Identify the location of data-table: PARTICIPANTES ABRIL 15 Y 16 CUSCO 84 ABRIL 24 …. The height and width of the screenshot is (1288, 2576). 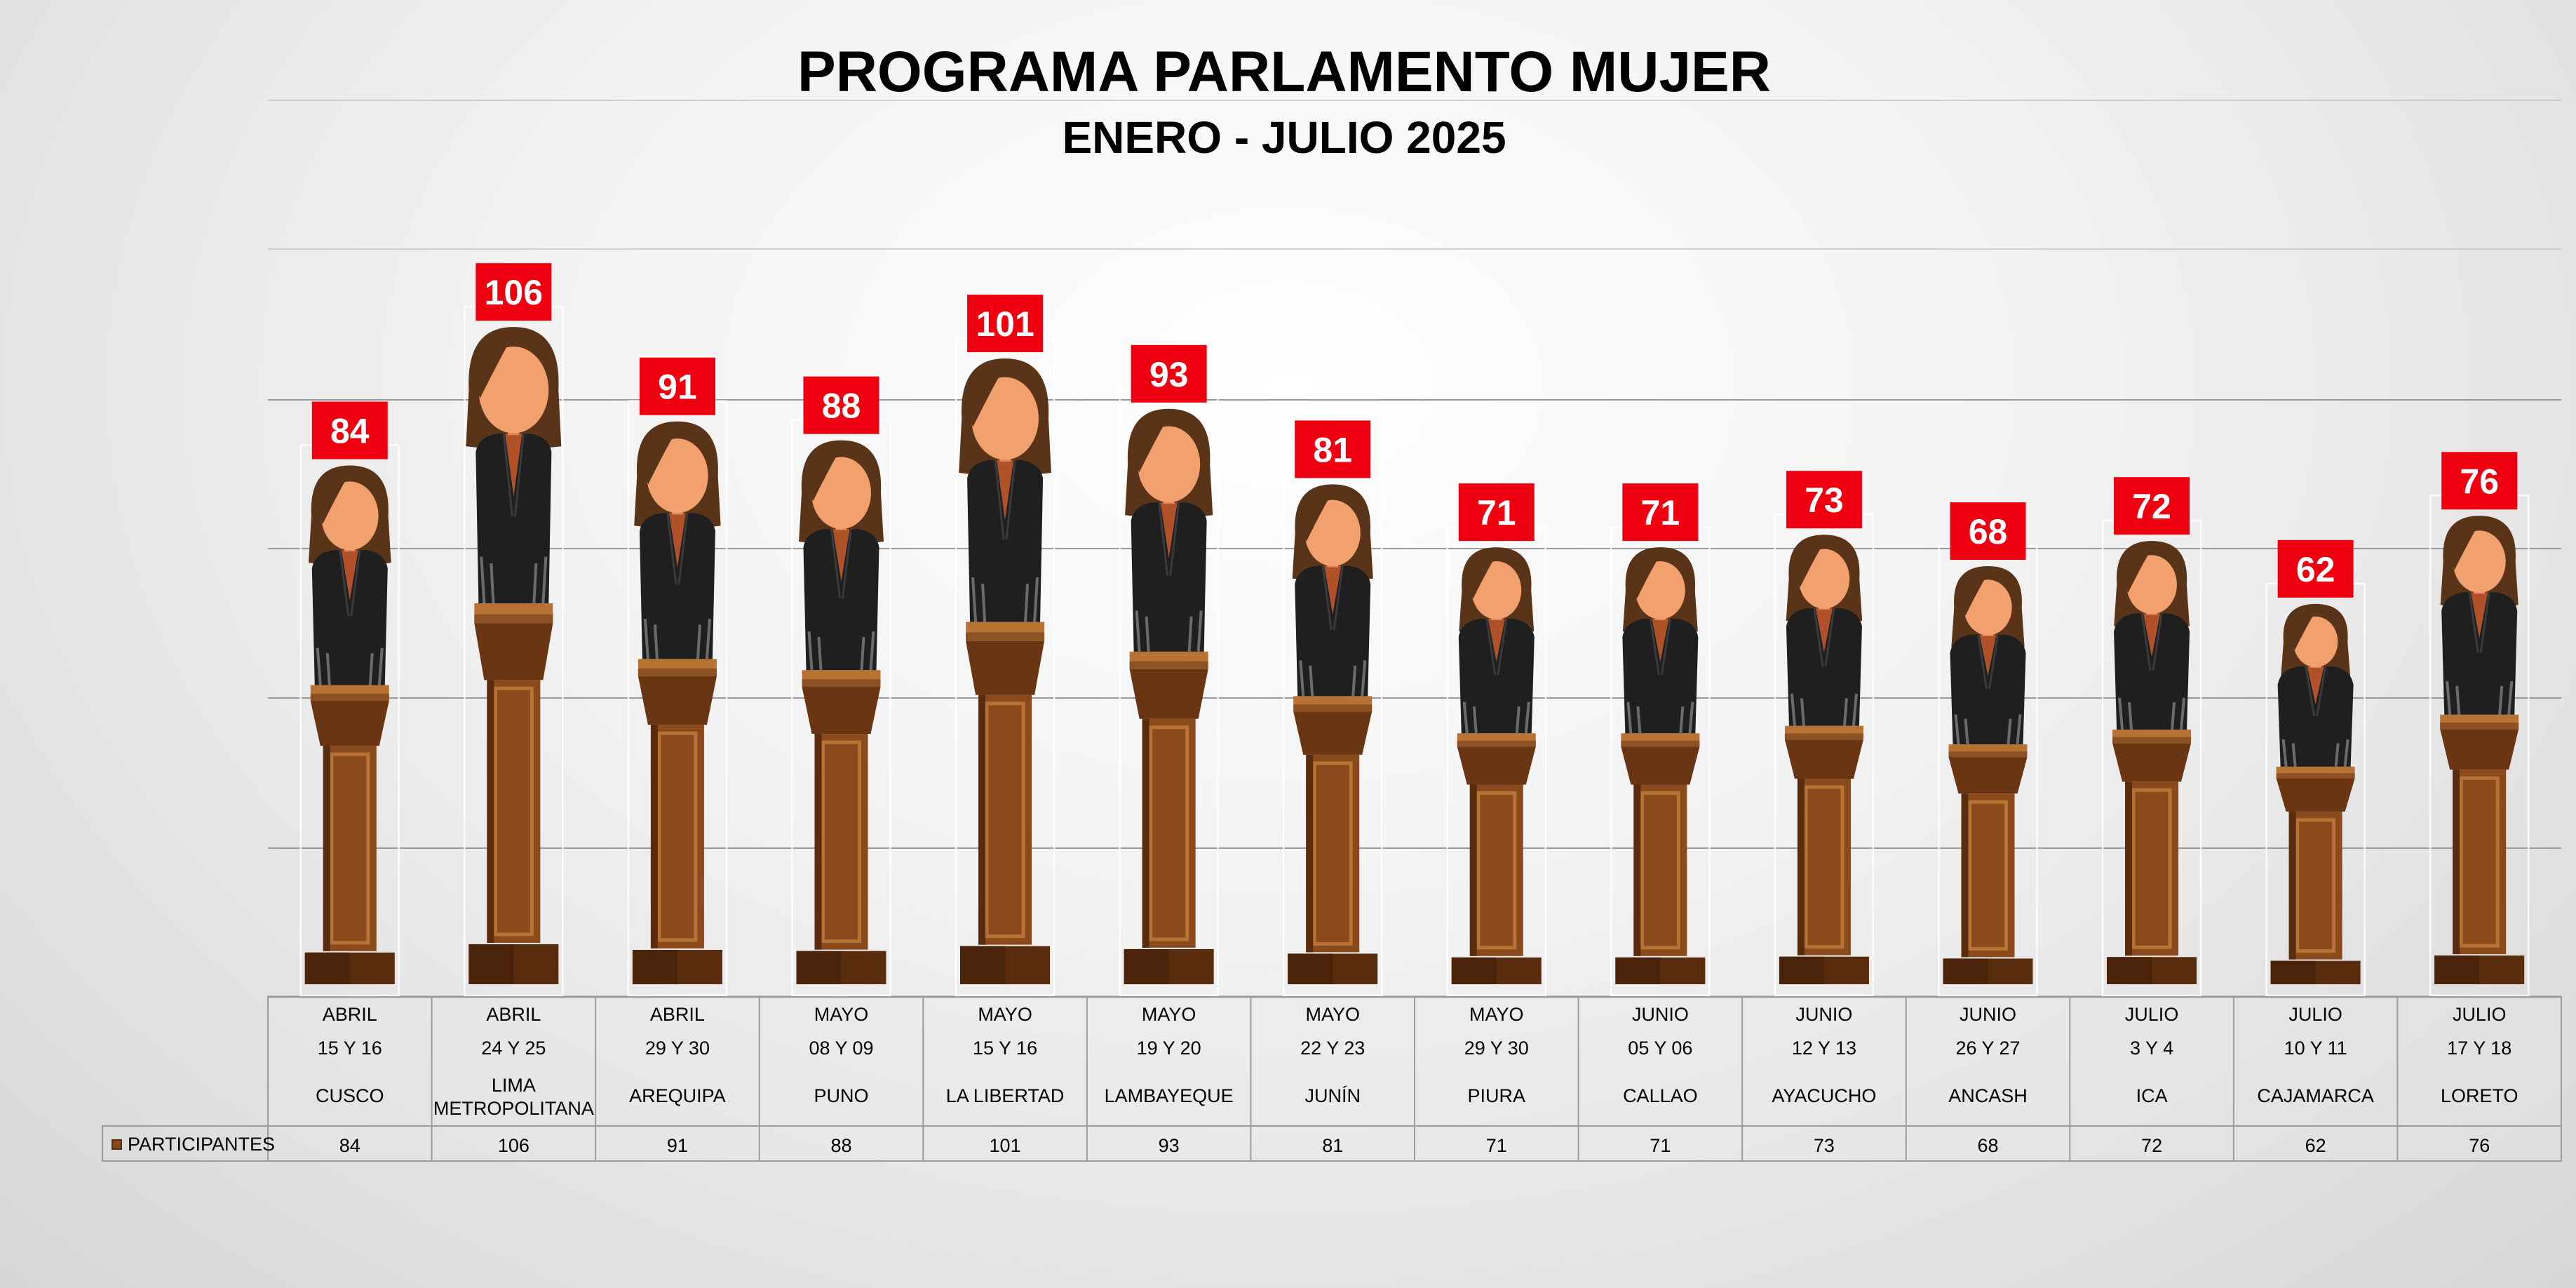
(1332, 1079).